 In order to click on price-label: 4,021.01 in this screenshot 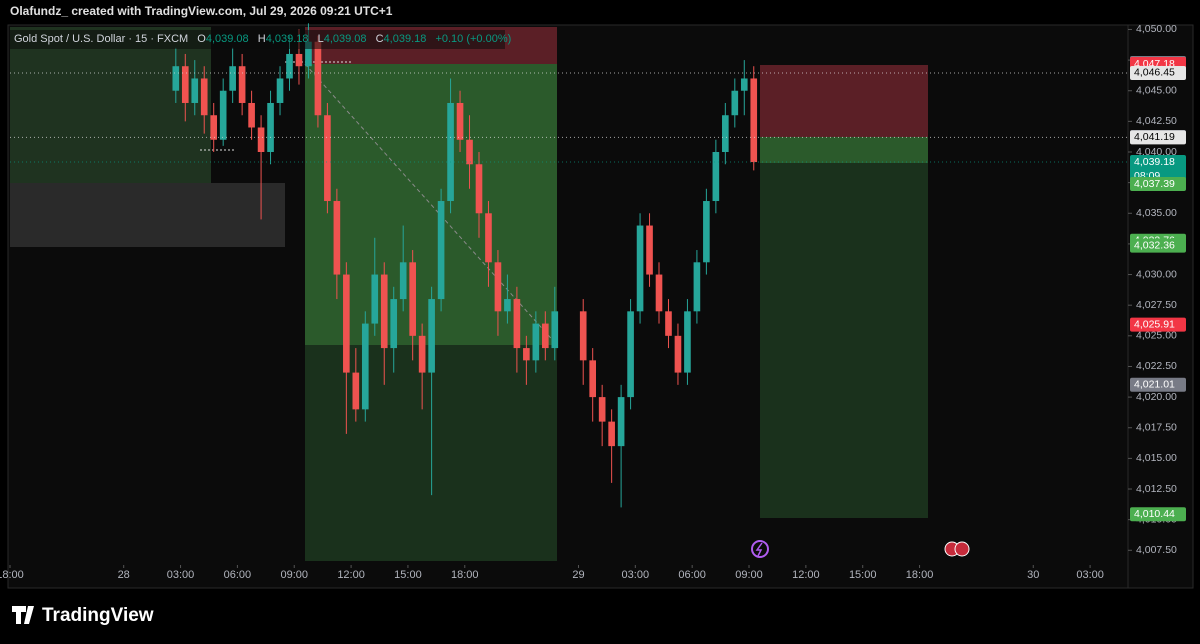, I will do `click(1154, 385)`.